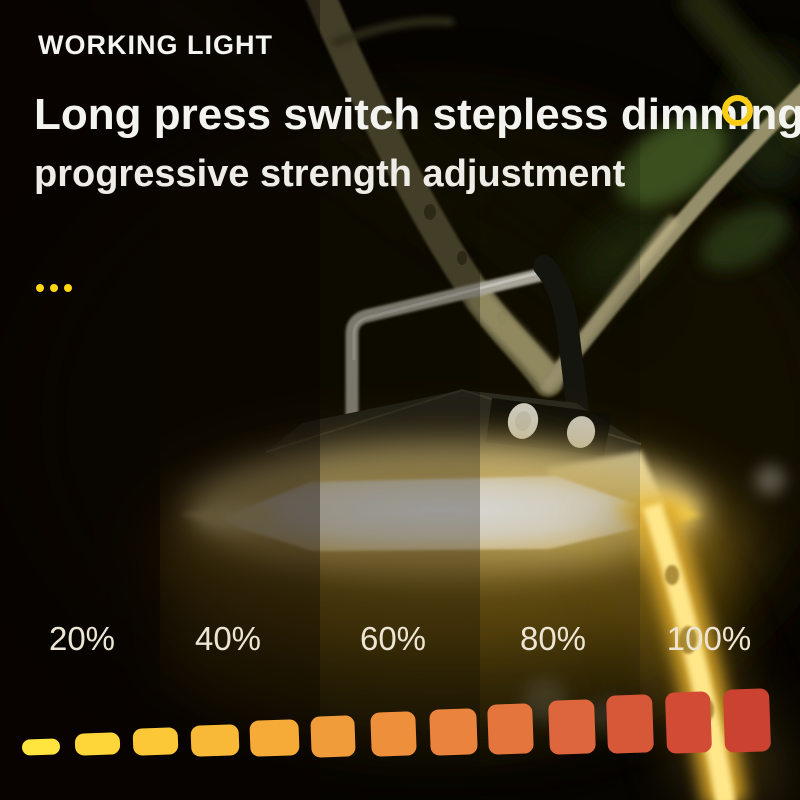 The image size is (800, 800). What do you see at coordinates (709, 638) in the screenshot?
I see `dimming-level-label: 100%` at bounding box center [709, 638].